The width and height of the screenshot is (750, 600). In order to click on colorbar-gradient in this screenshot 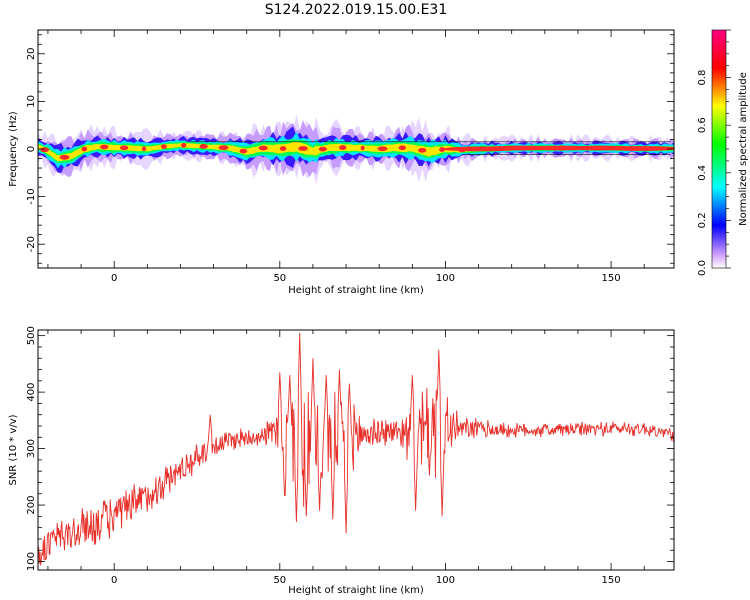, I will do `click(719, 149)`.